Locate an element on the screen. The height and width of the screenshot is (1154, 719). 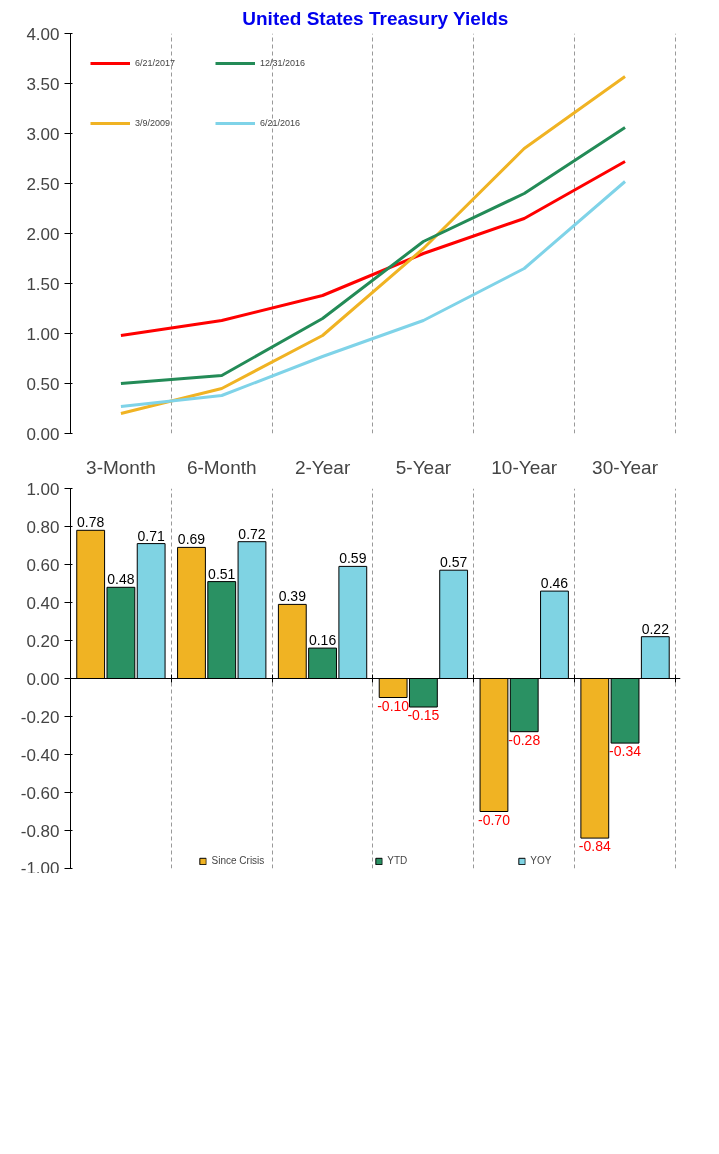
data-label: -0.10 is located at coordinates (393, 705).